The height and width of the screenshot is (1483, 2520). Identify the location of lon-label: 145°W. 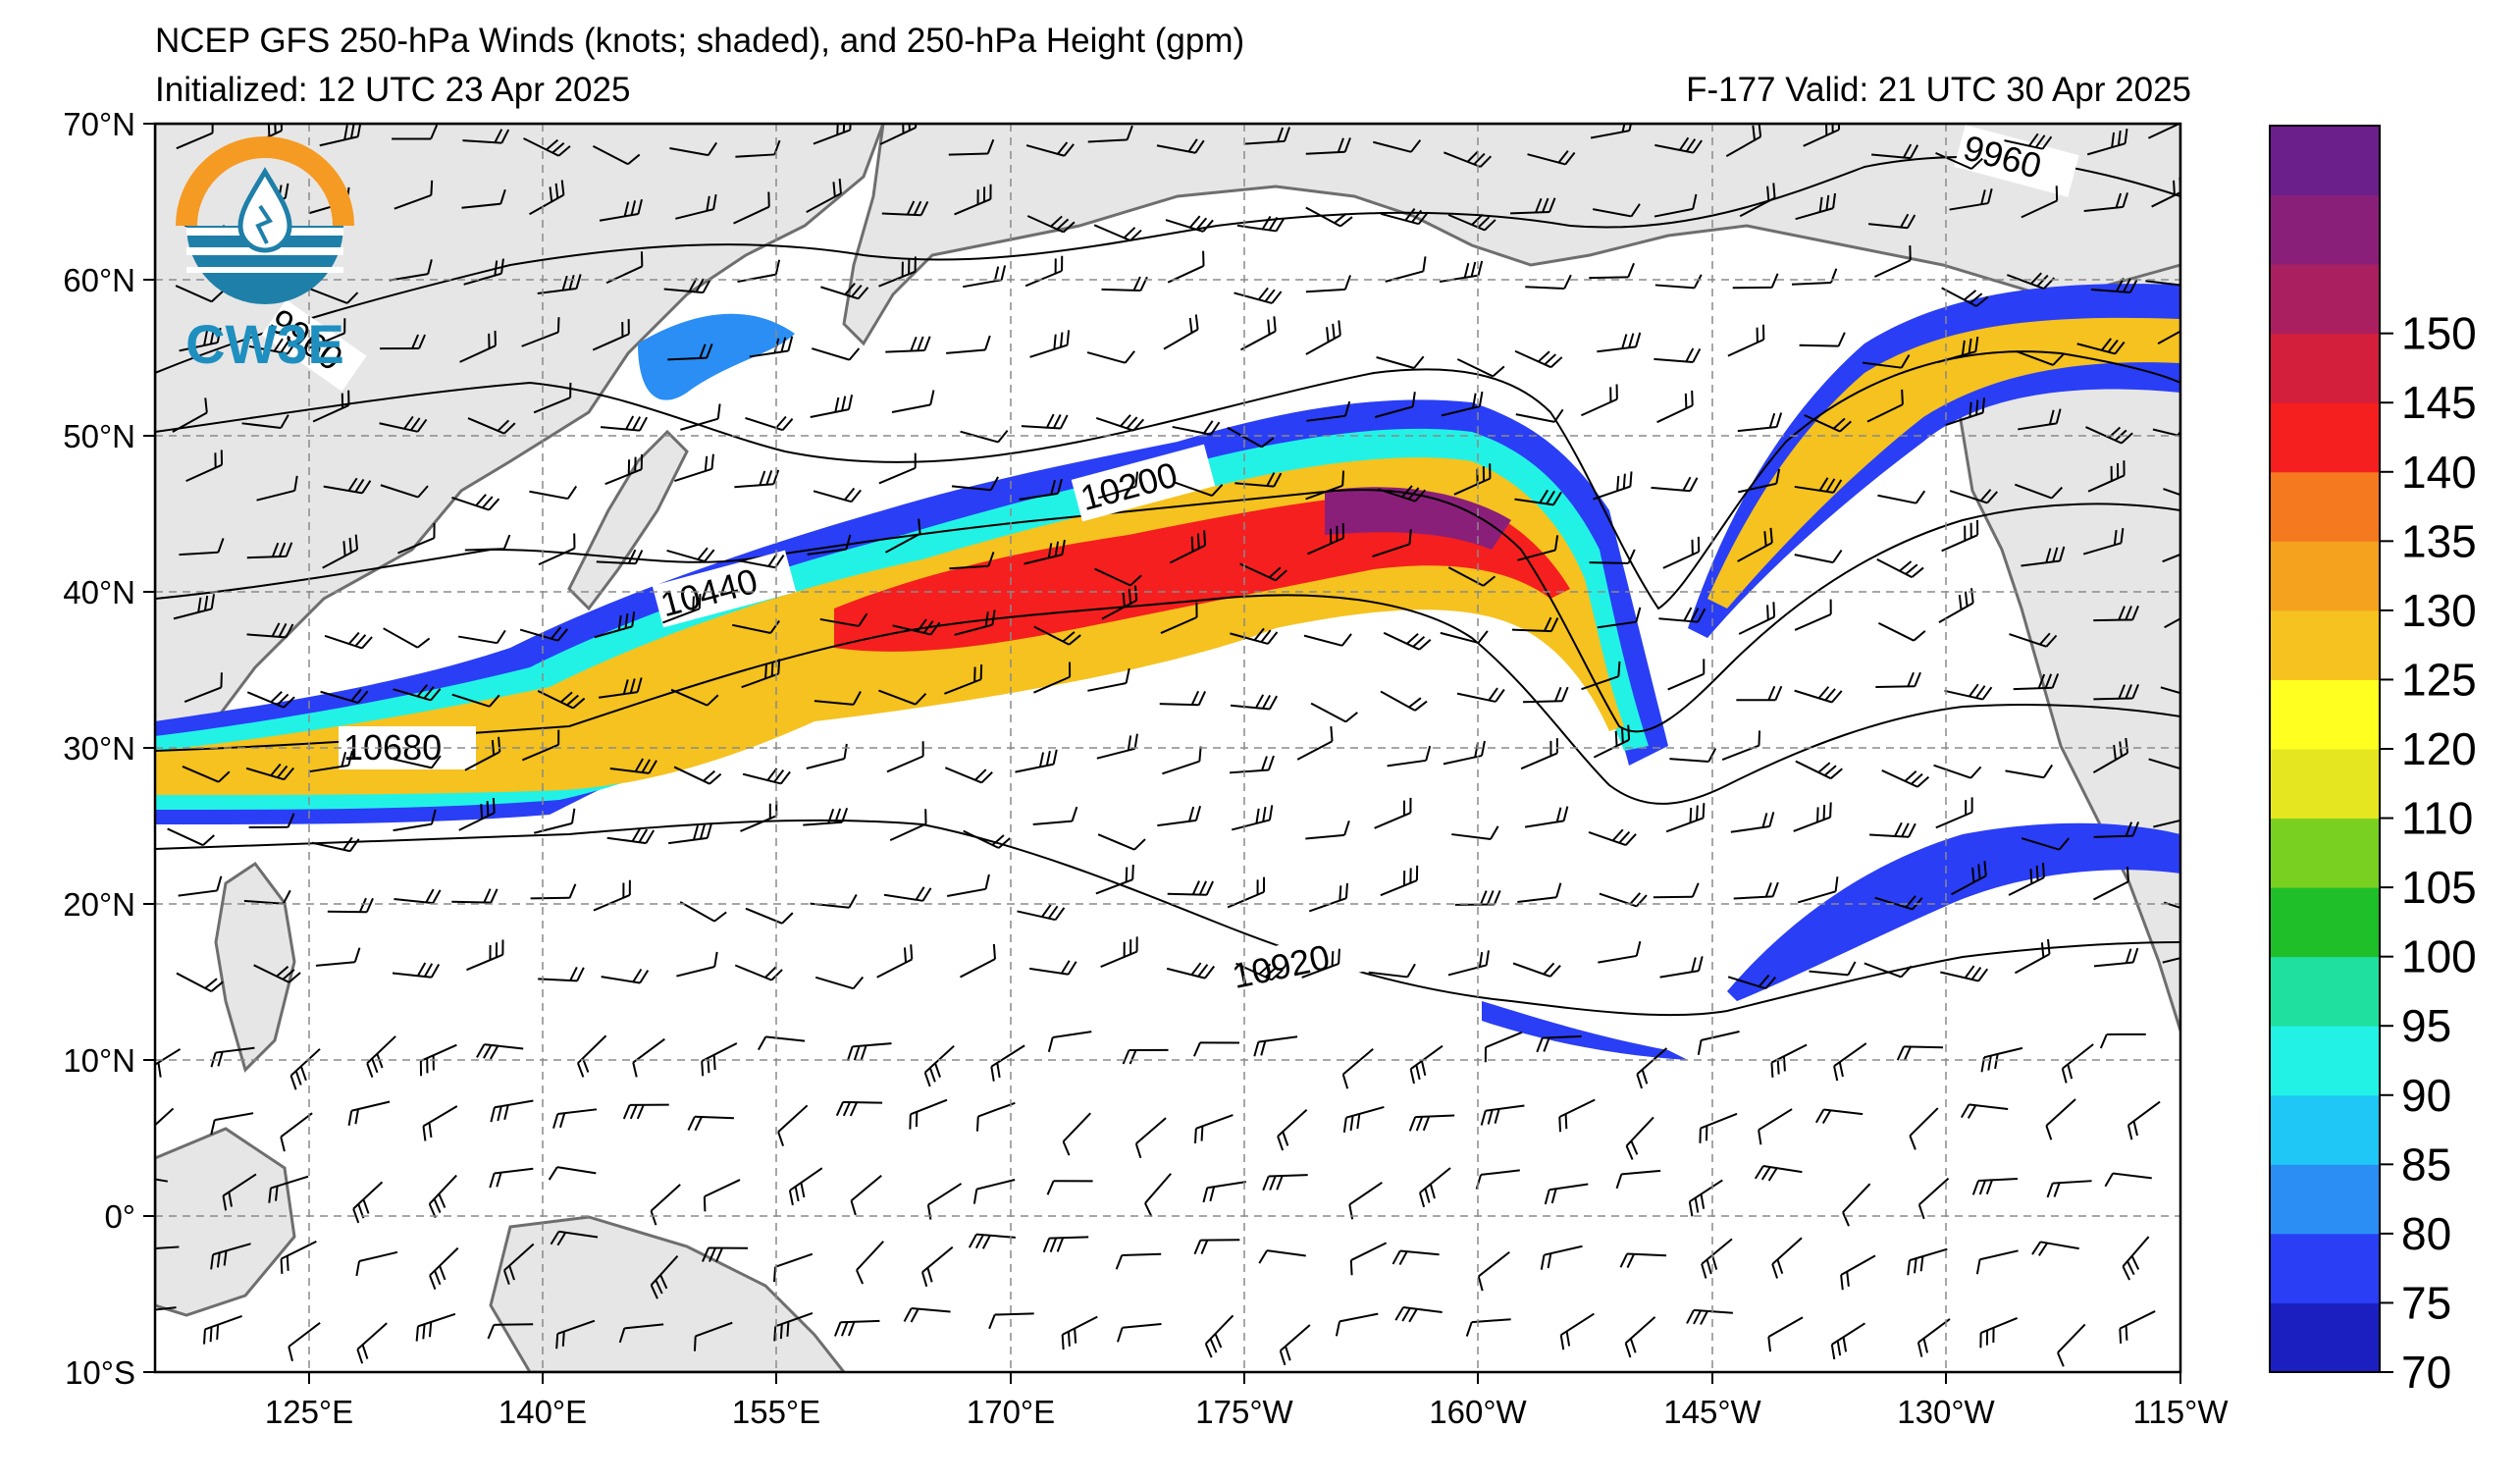
(1712, 1412).